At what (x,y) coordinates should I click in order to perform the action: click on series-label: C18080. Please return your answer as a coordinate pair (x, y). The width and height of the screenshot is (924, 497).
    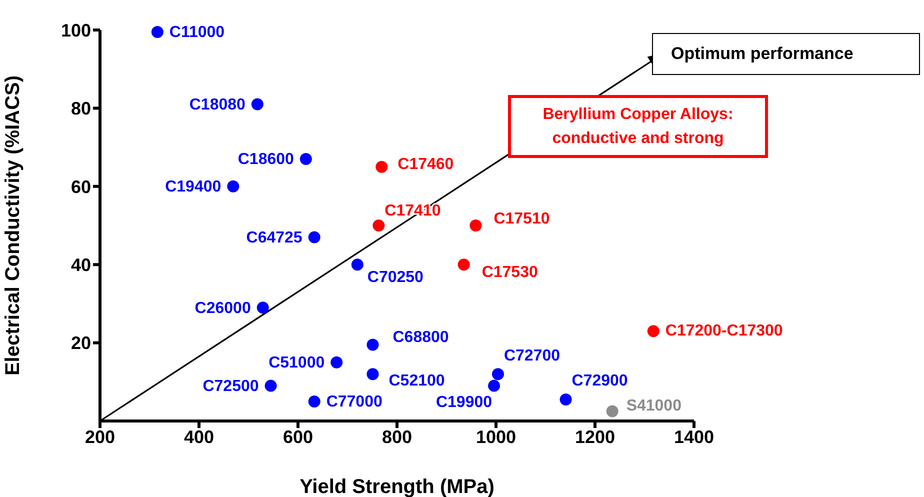
    Looking at the image, I should click on (217, 105).